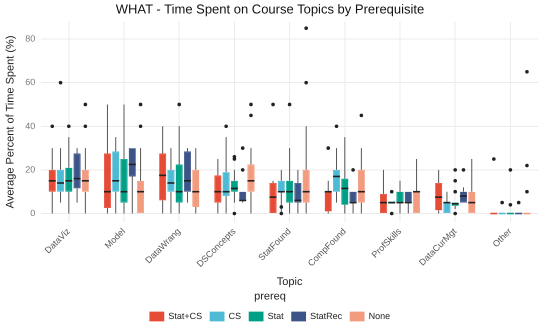  I want to click on legend-label: CS, so click(235, 315).